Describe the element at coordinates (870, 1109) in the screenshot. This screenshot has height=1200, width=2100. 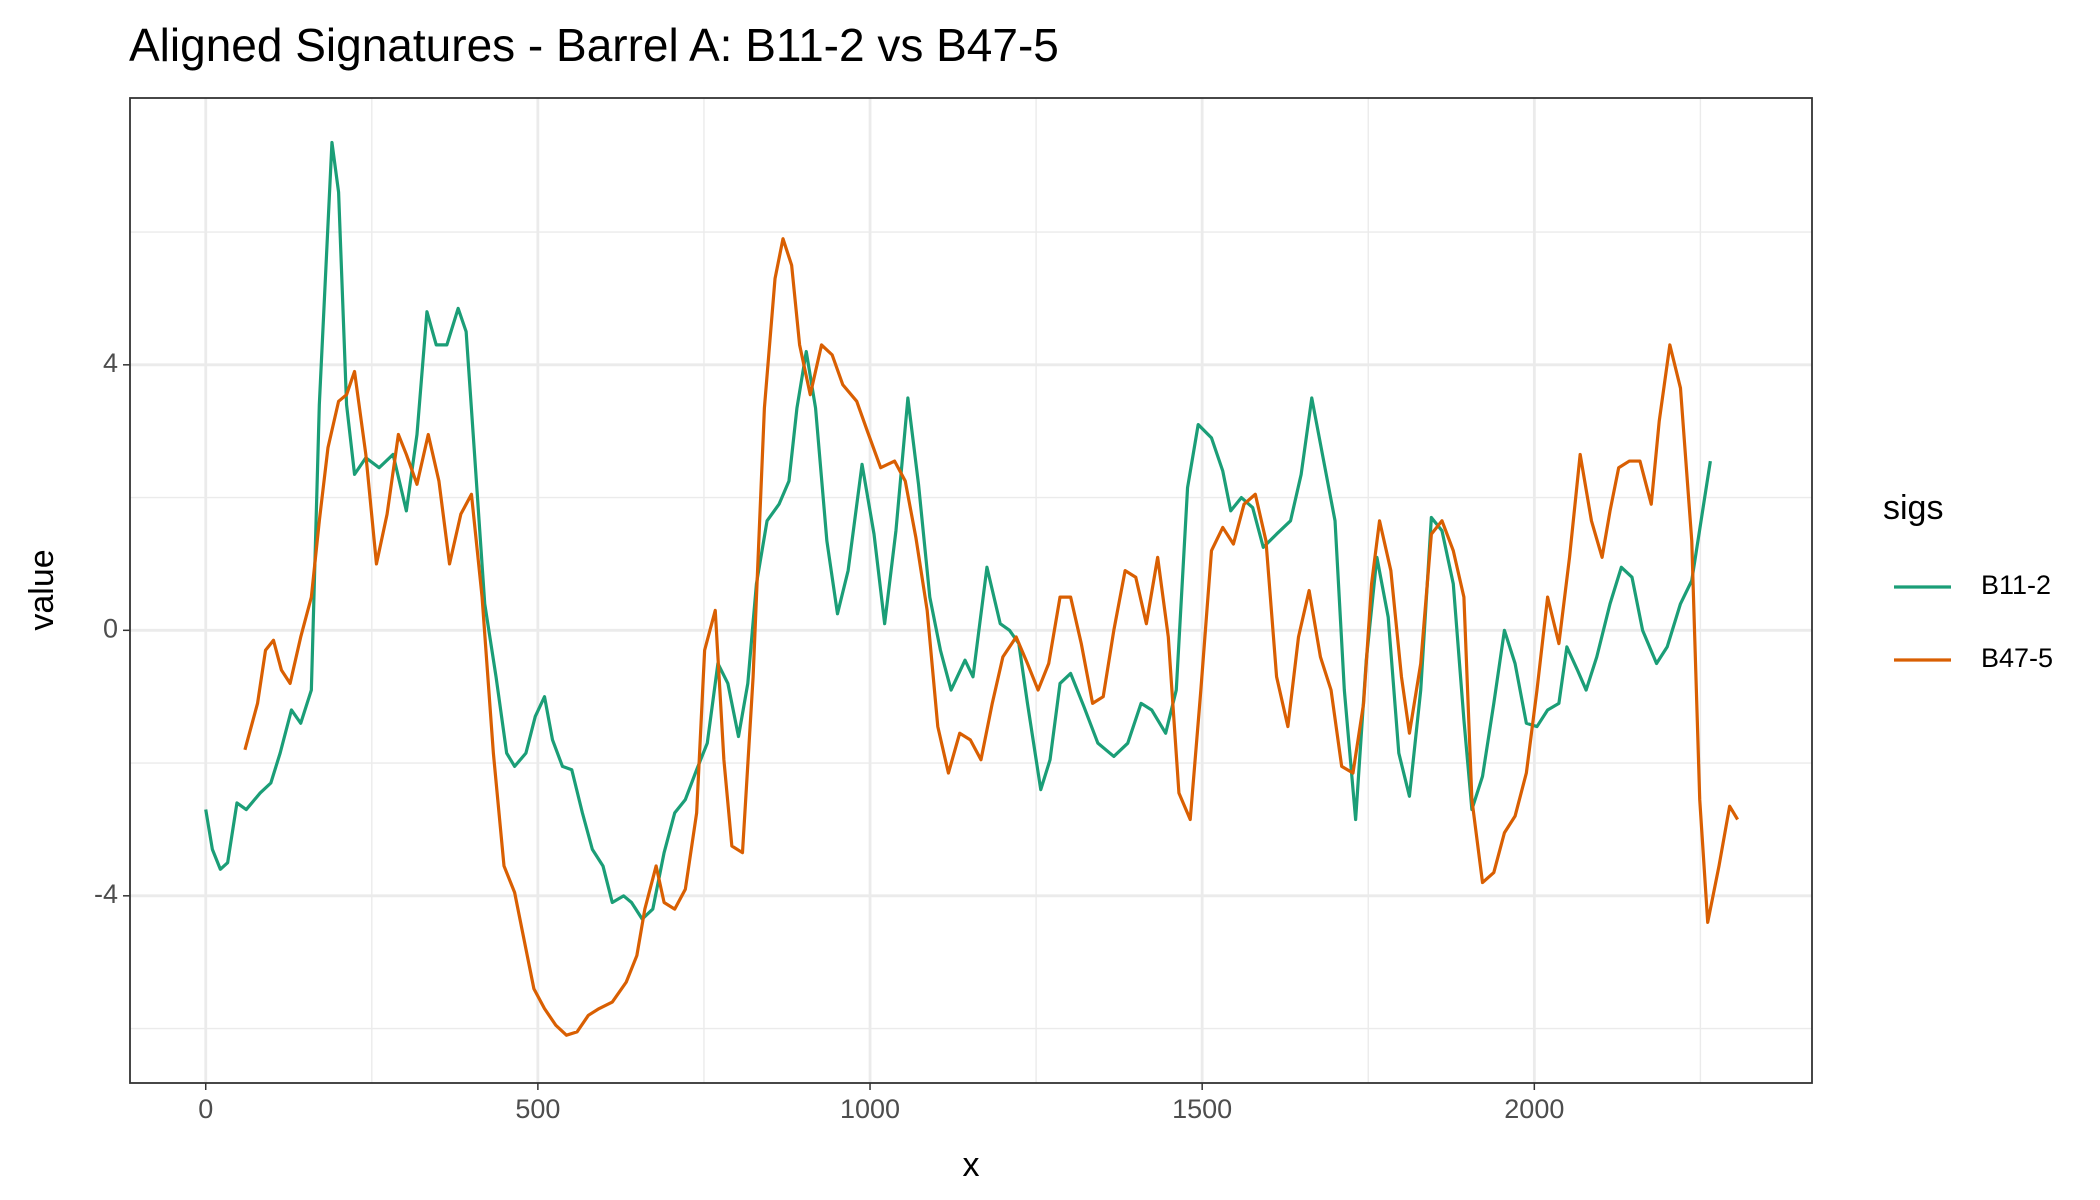
I see `x-tick-label: 1000` at that location.